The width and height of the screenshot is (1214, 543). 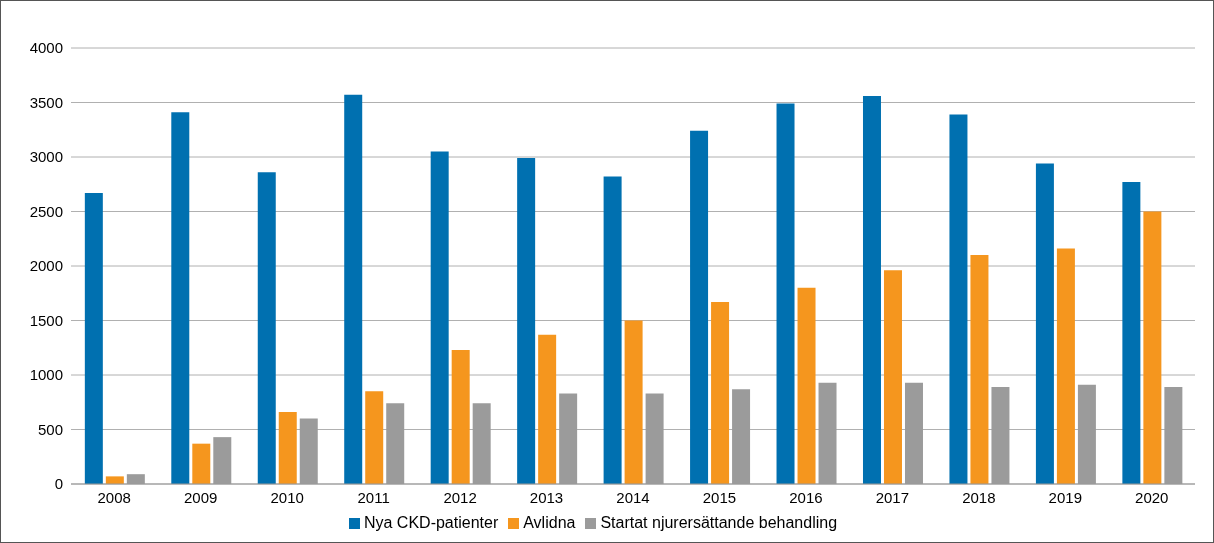 I want to click on y-tick-label: 1500, so click(x=46, y=320).